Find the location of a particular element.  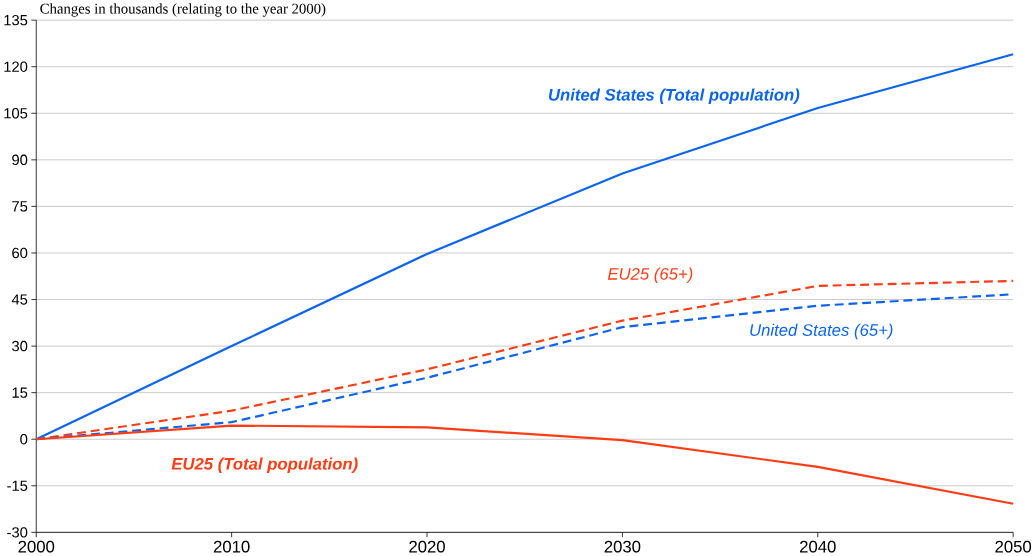

y-tick-label: -30 is located at coordinates (17, 532).